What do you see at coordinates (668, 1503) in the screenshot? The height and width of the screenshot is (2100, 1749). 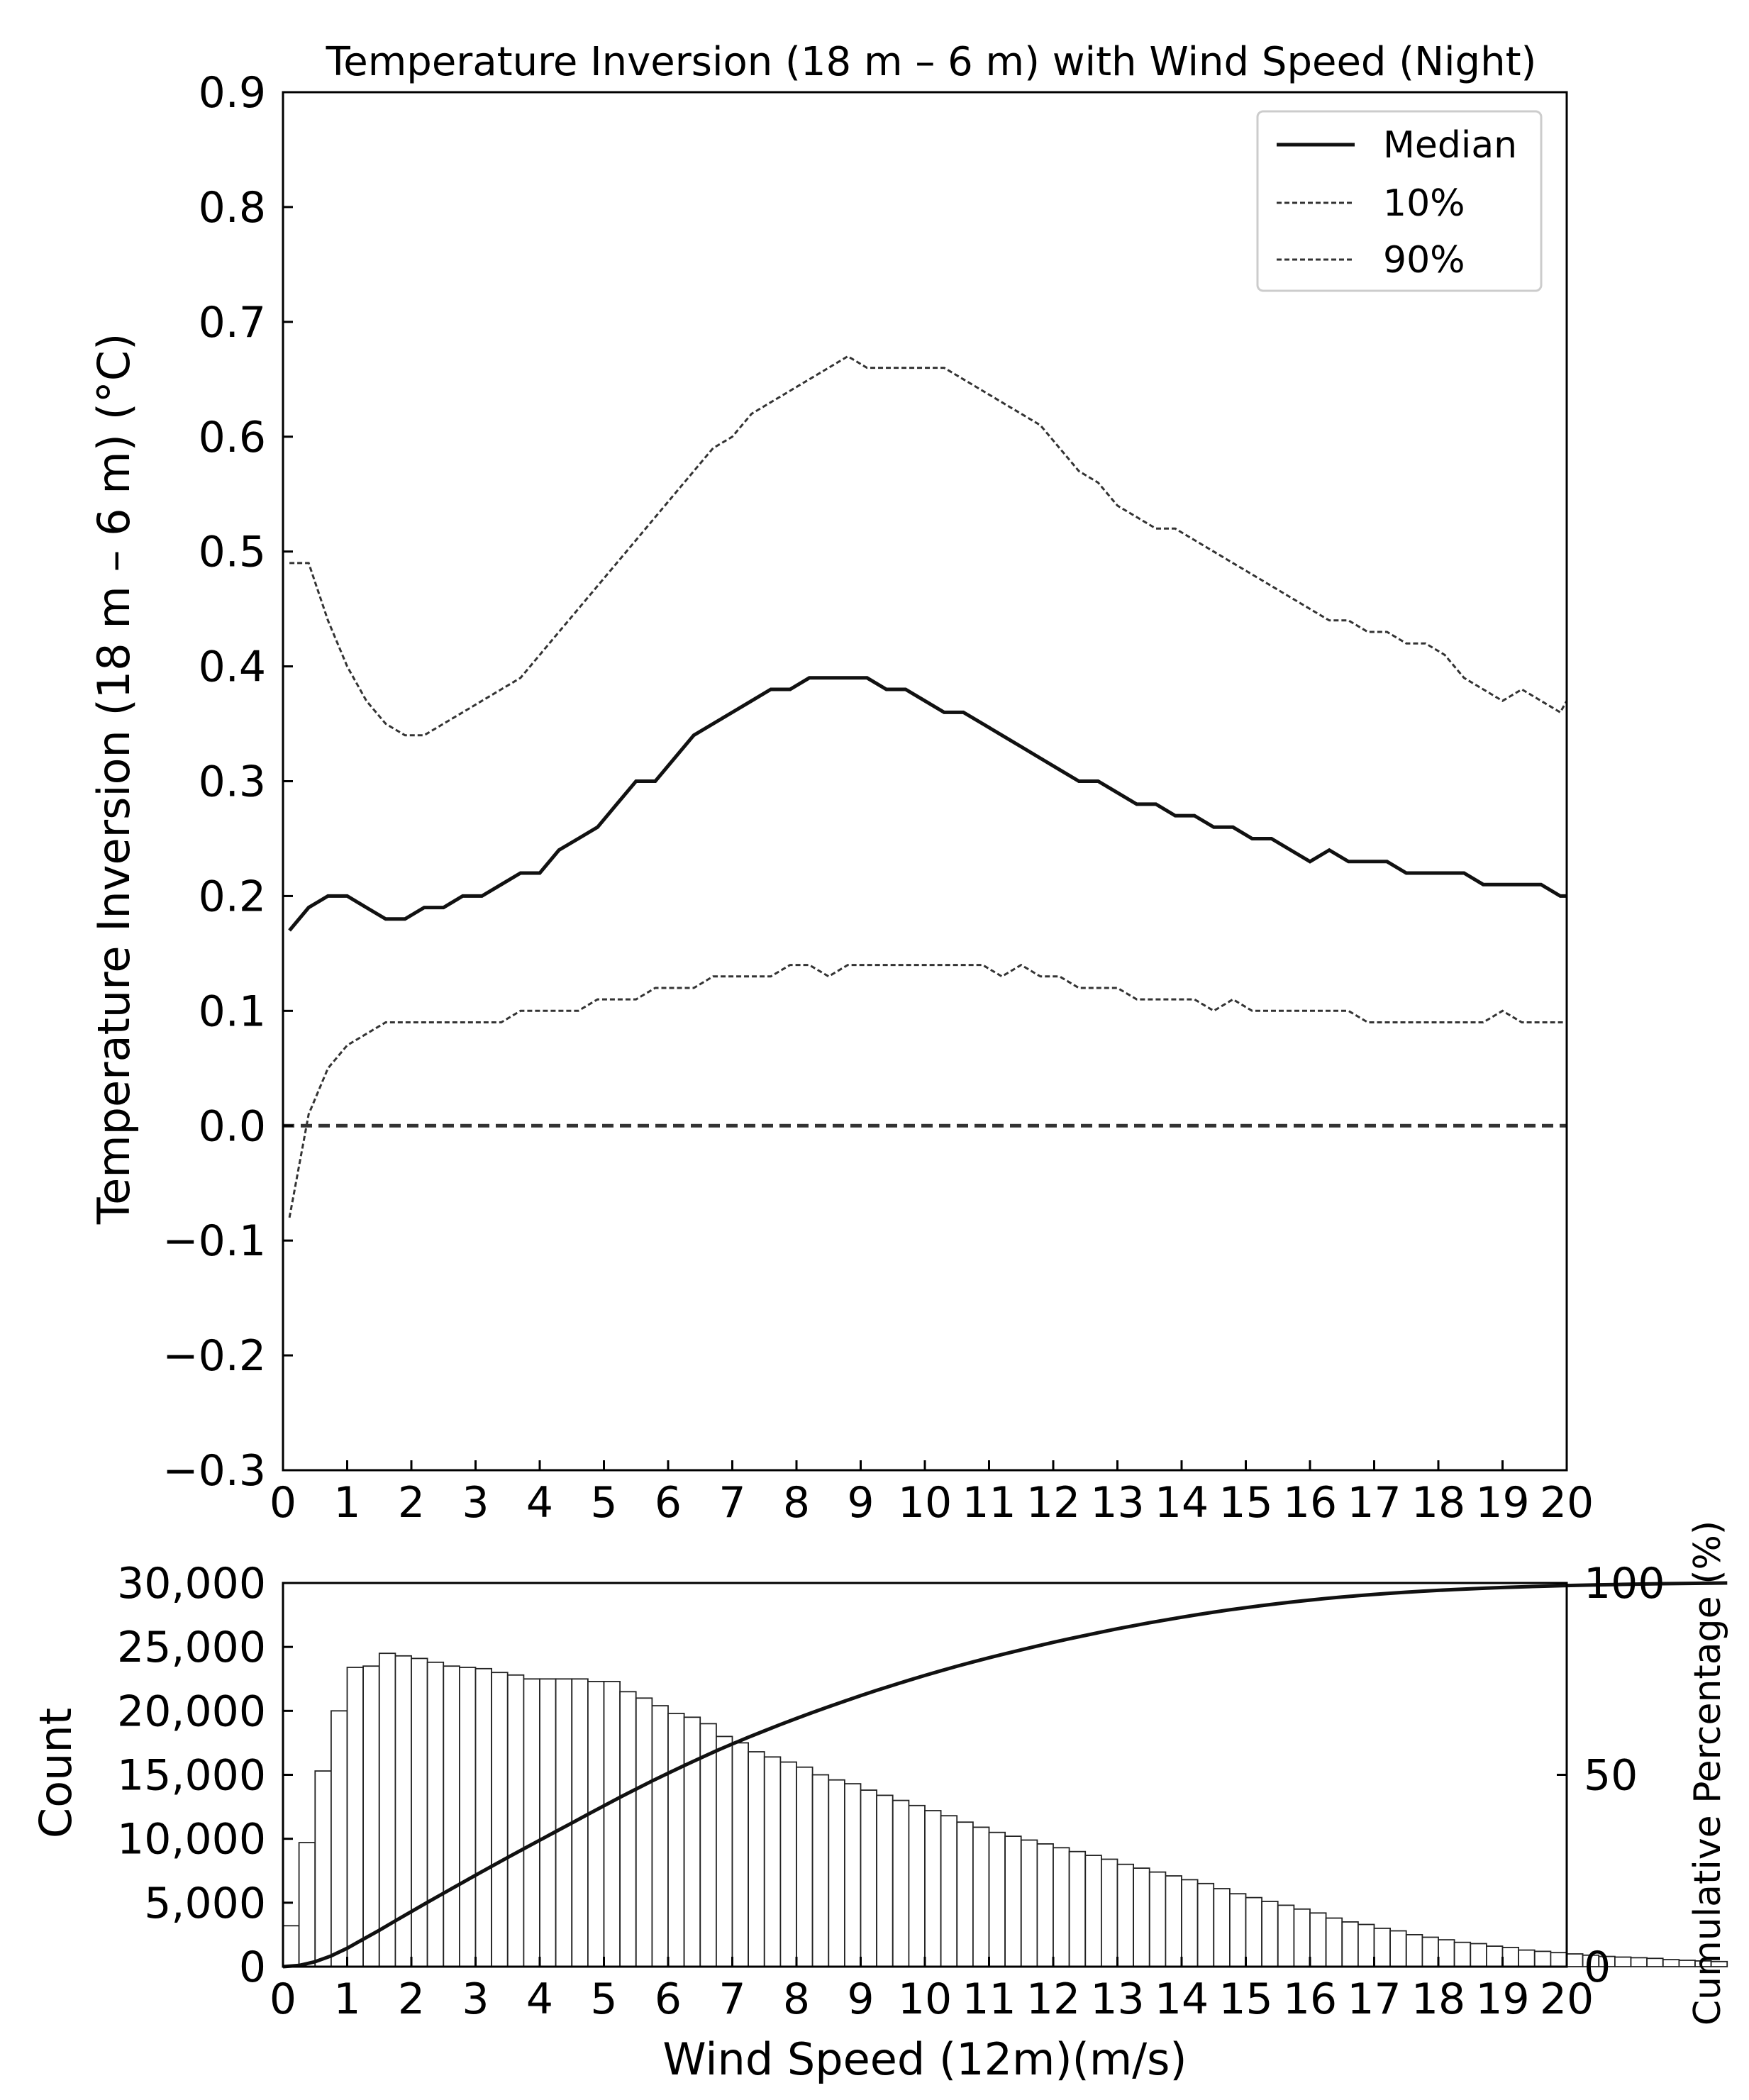 I see `x-tick-label: 6` at bounding box center [668, 1503].